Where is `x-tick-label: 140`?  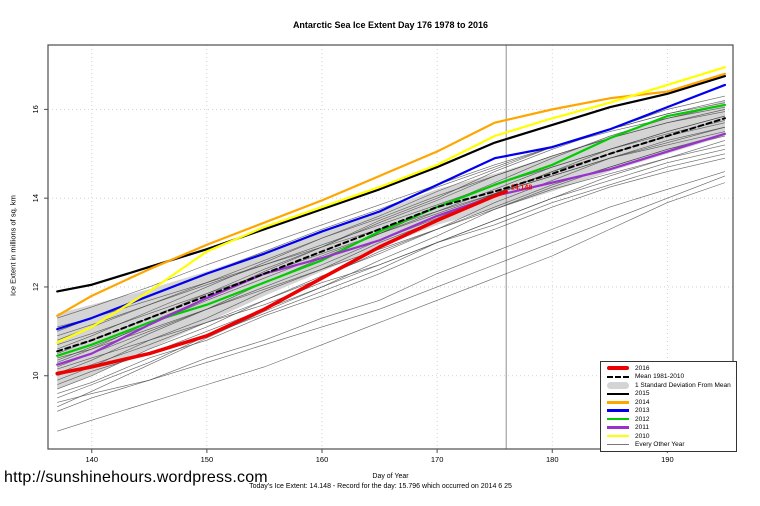 x-tick-label: 140 is located at coordinates (91, 459).